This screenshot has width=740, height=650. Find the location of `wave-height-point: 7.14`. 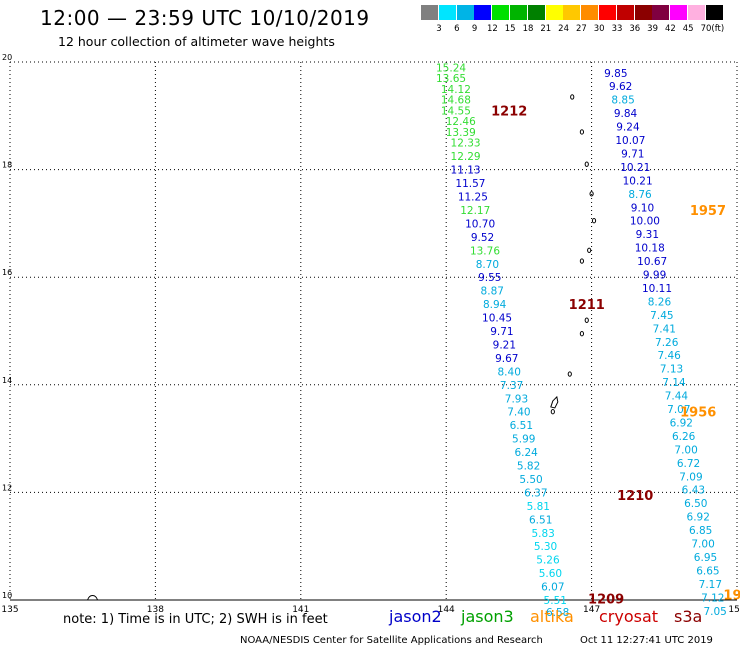

wave-height-point: 7.14 is located at coordinates (674, 383).